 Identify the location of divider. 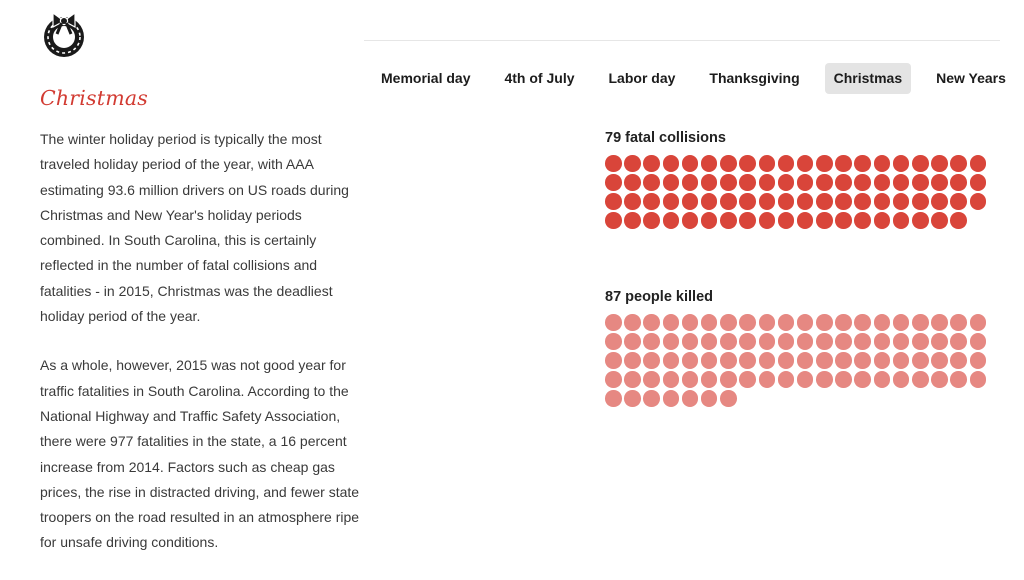
(682, 40).